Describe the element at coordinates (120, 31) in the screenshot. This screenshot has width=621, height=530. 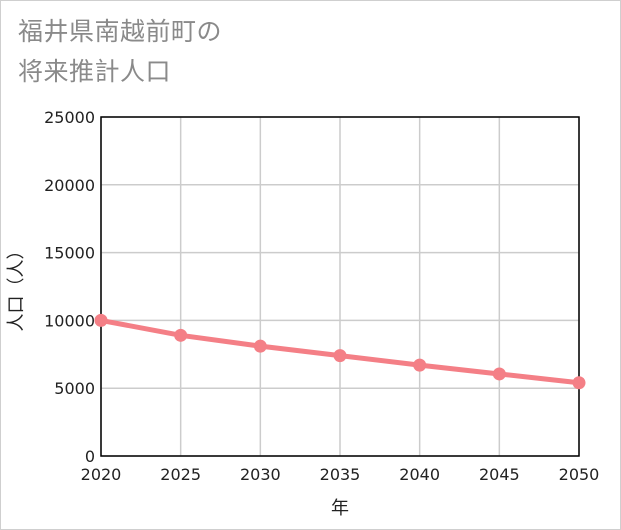
I see `chart-title-line1: 福井県南越前町の` at that location.